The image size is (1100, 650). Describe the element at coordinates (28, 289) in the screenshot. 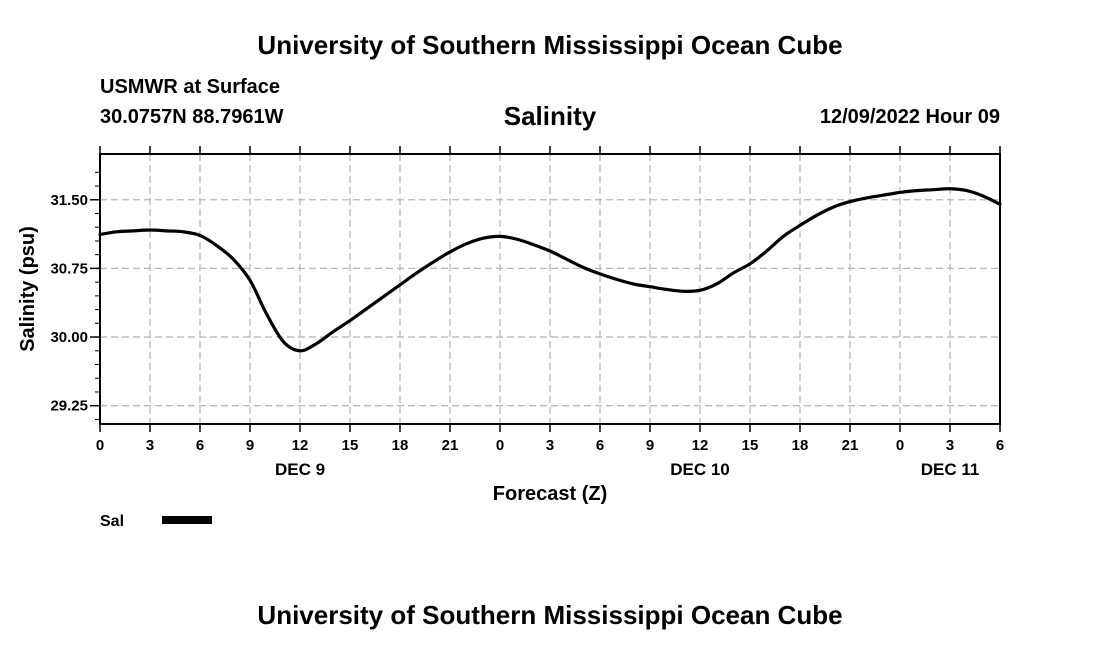

I see `y-axis-label: Salinity (psu)` at that location.